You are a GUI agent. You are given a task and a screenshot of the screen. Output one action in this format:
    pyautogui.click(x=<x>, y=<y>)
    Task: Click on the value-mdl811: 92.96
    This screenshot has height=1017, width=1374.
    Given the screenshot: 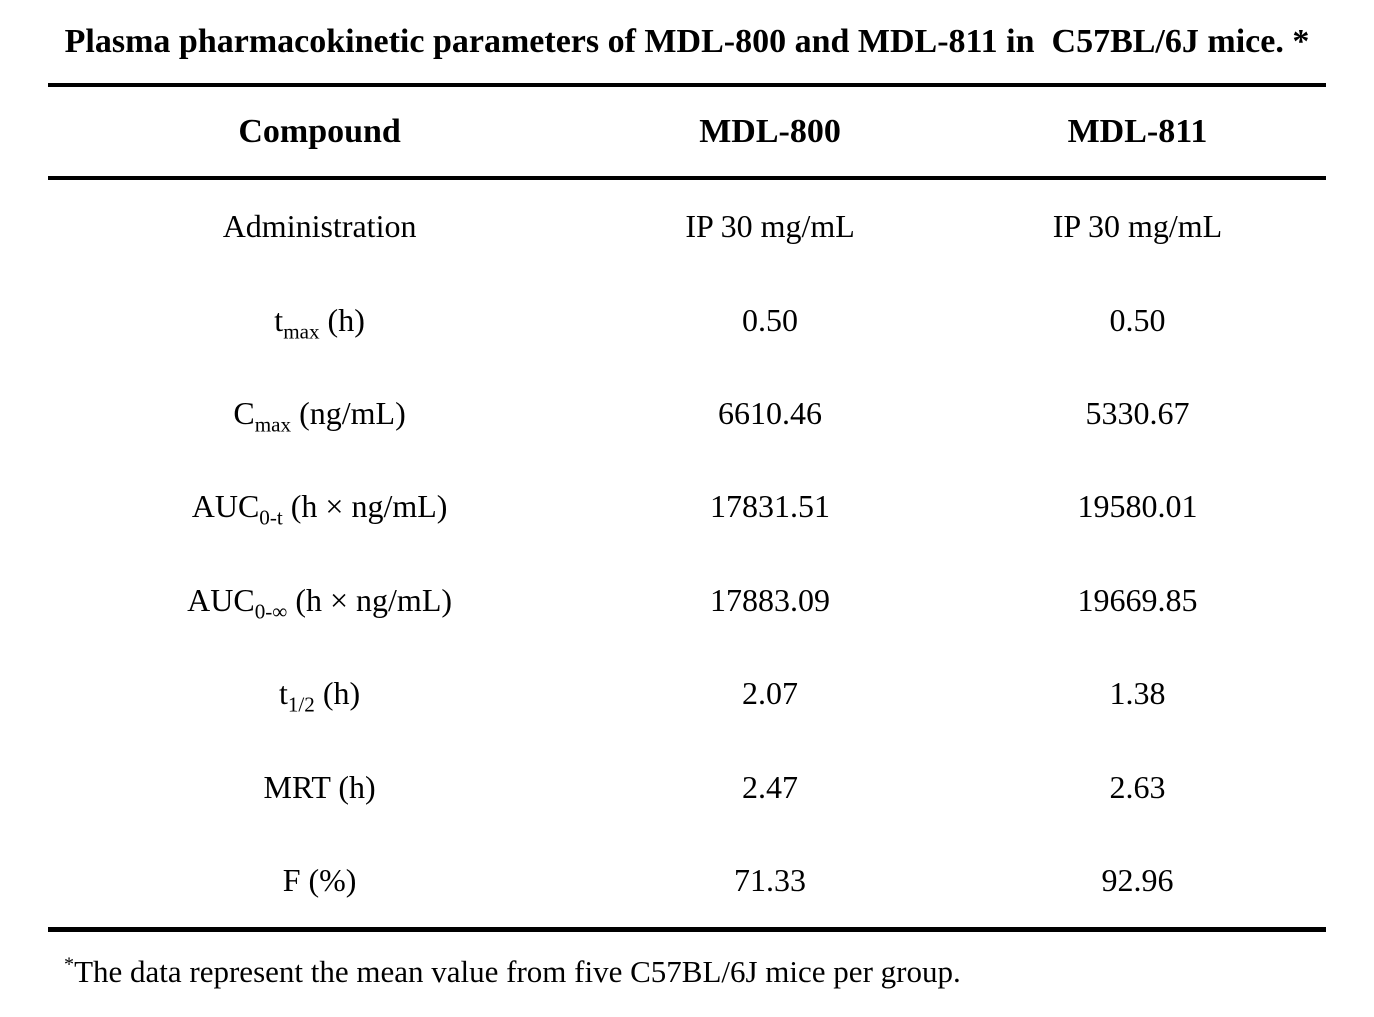 What is the action you would take?
    pyautogui.click(x=1137, y=879)
    